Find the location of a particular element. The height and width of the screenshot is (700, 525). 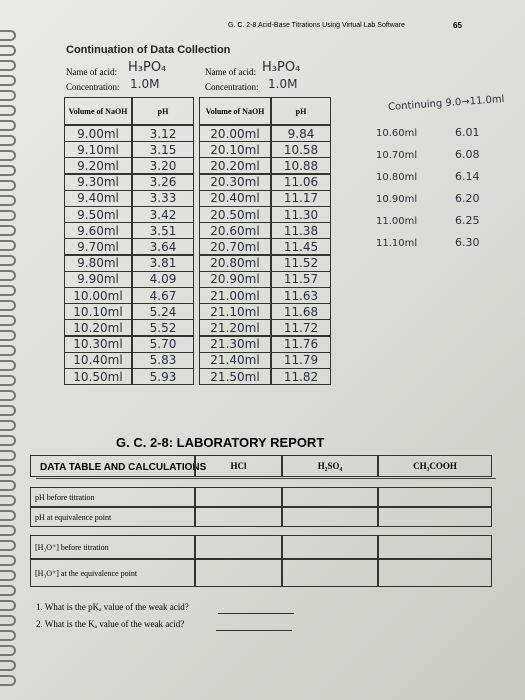

note-volume: 11.10ml is located at coordinates (397, 243).